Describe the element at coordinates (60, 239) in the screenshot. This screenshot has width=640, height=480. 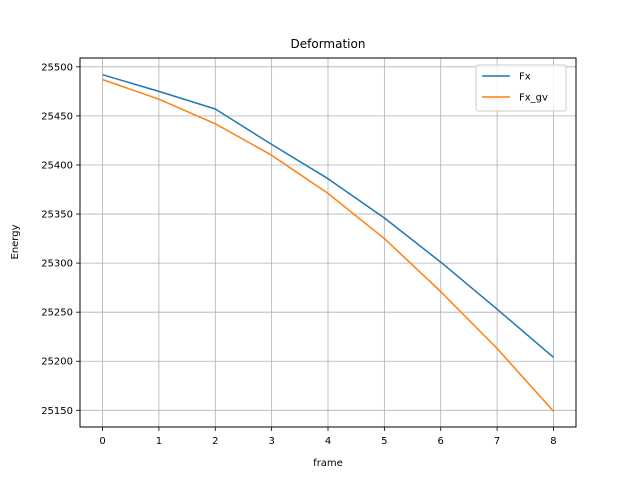
I see `y-axis: 25150 25200 25250 25300 25350 25400 25450 25500` at that location.